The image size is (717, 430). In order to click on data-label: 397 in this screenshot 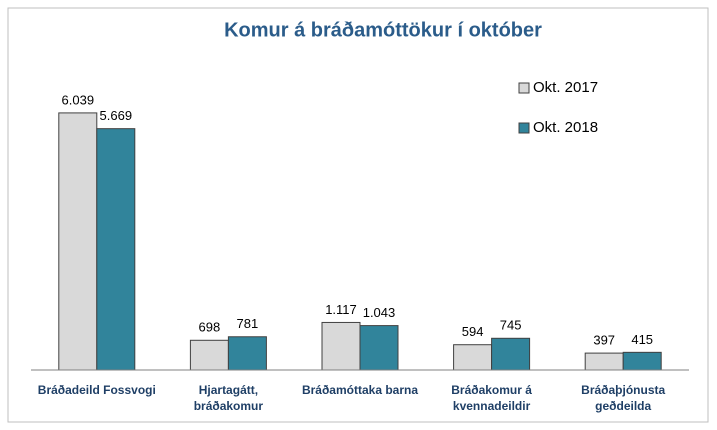, I will do `click(604, 340)`.